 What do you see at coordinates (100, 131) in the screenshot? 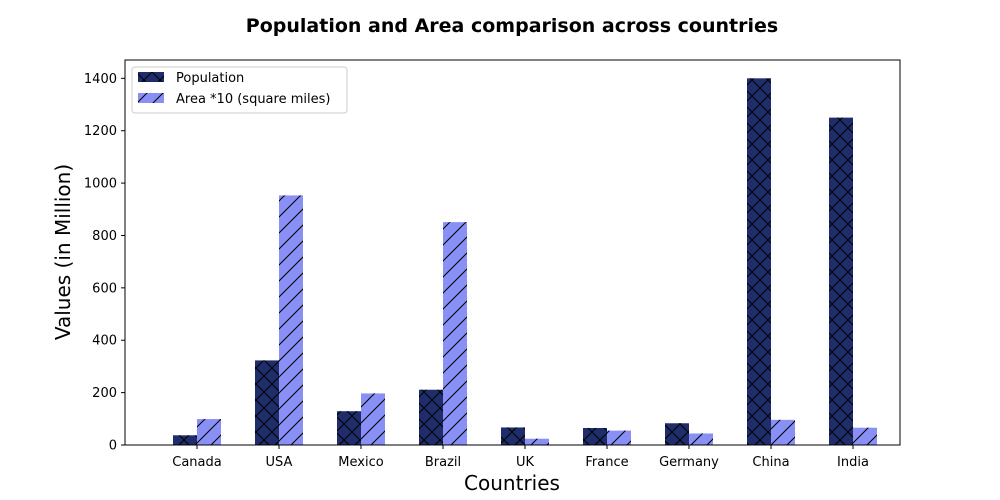
I see `y-tick-label: 1200` at bounding box center [100, 131].